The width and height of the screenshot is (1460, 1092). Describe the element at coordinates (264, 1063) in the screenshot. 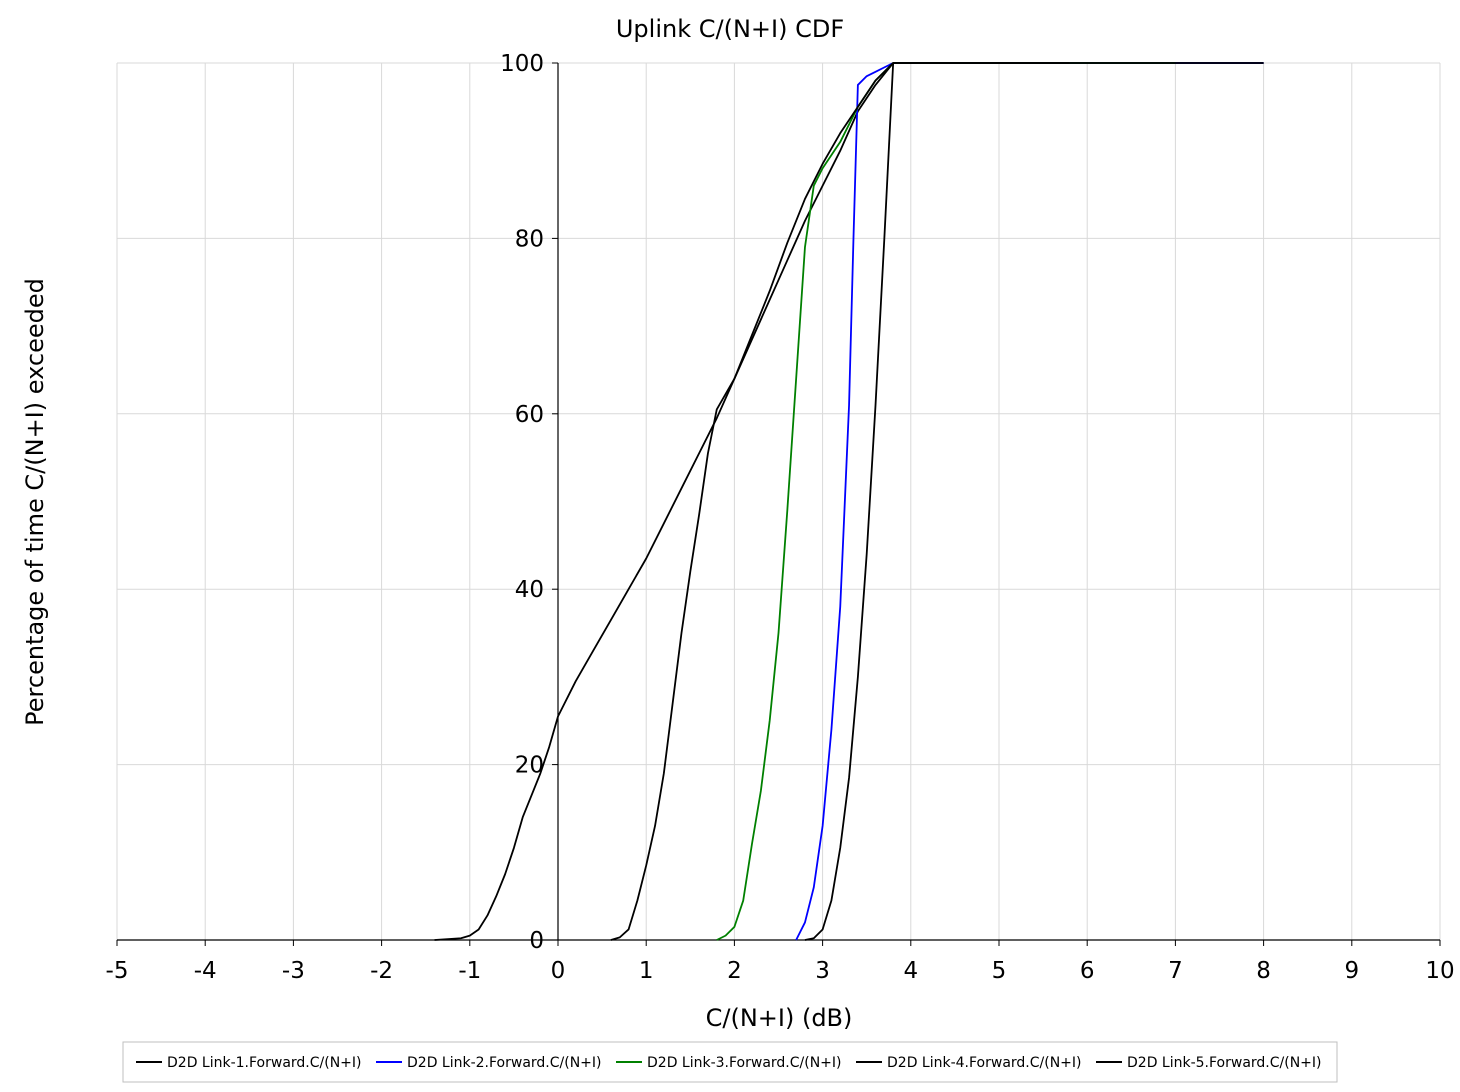

I see `legend-entry-1: D2D Link-1.Forward.C/(N+I)` at that location.